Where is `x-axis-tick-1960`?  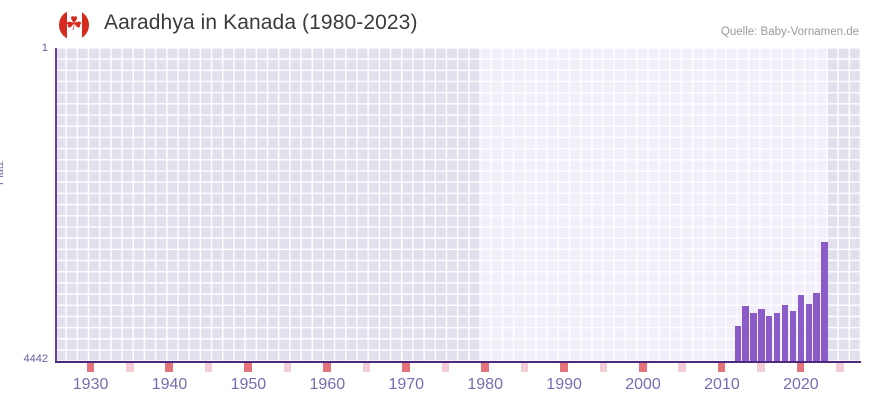
x-axis-tick-1960 is located at coordinates (327, 367).